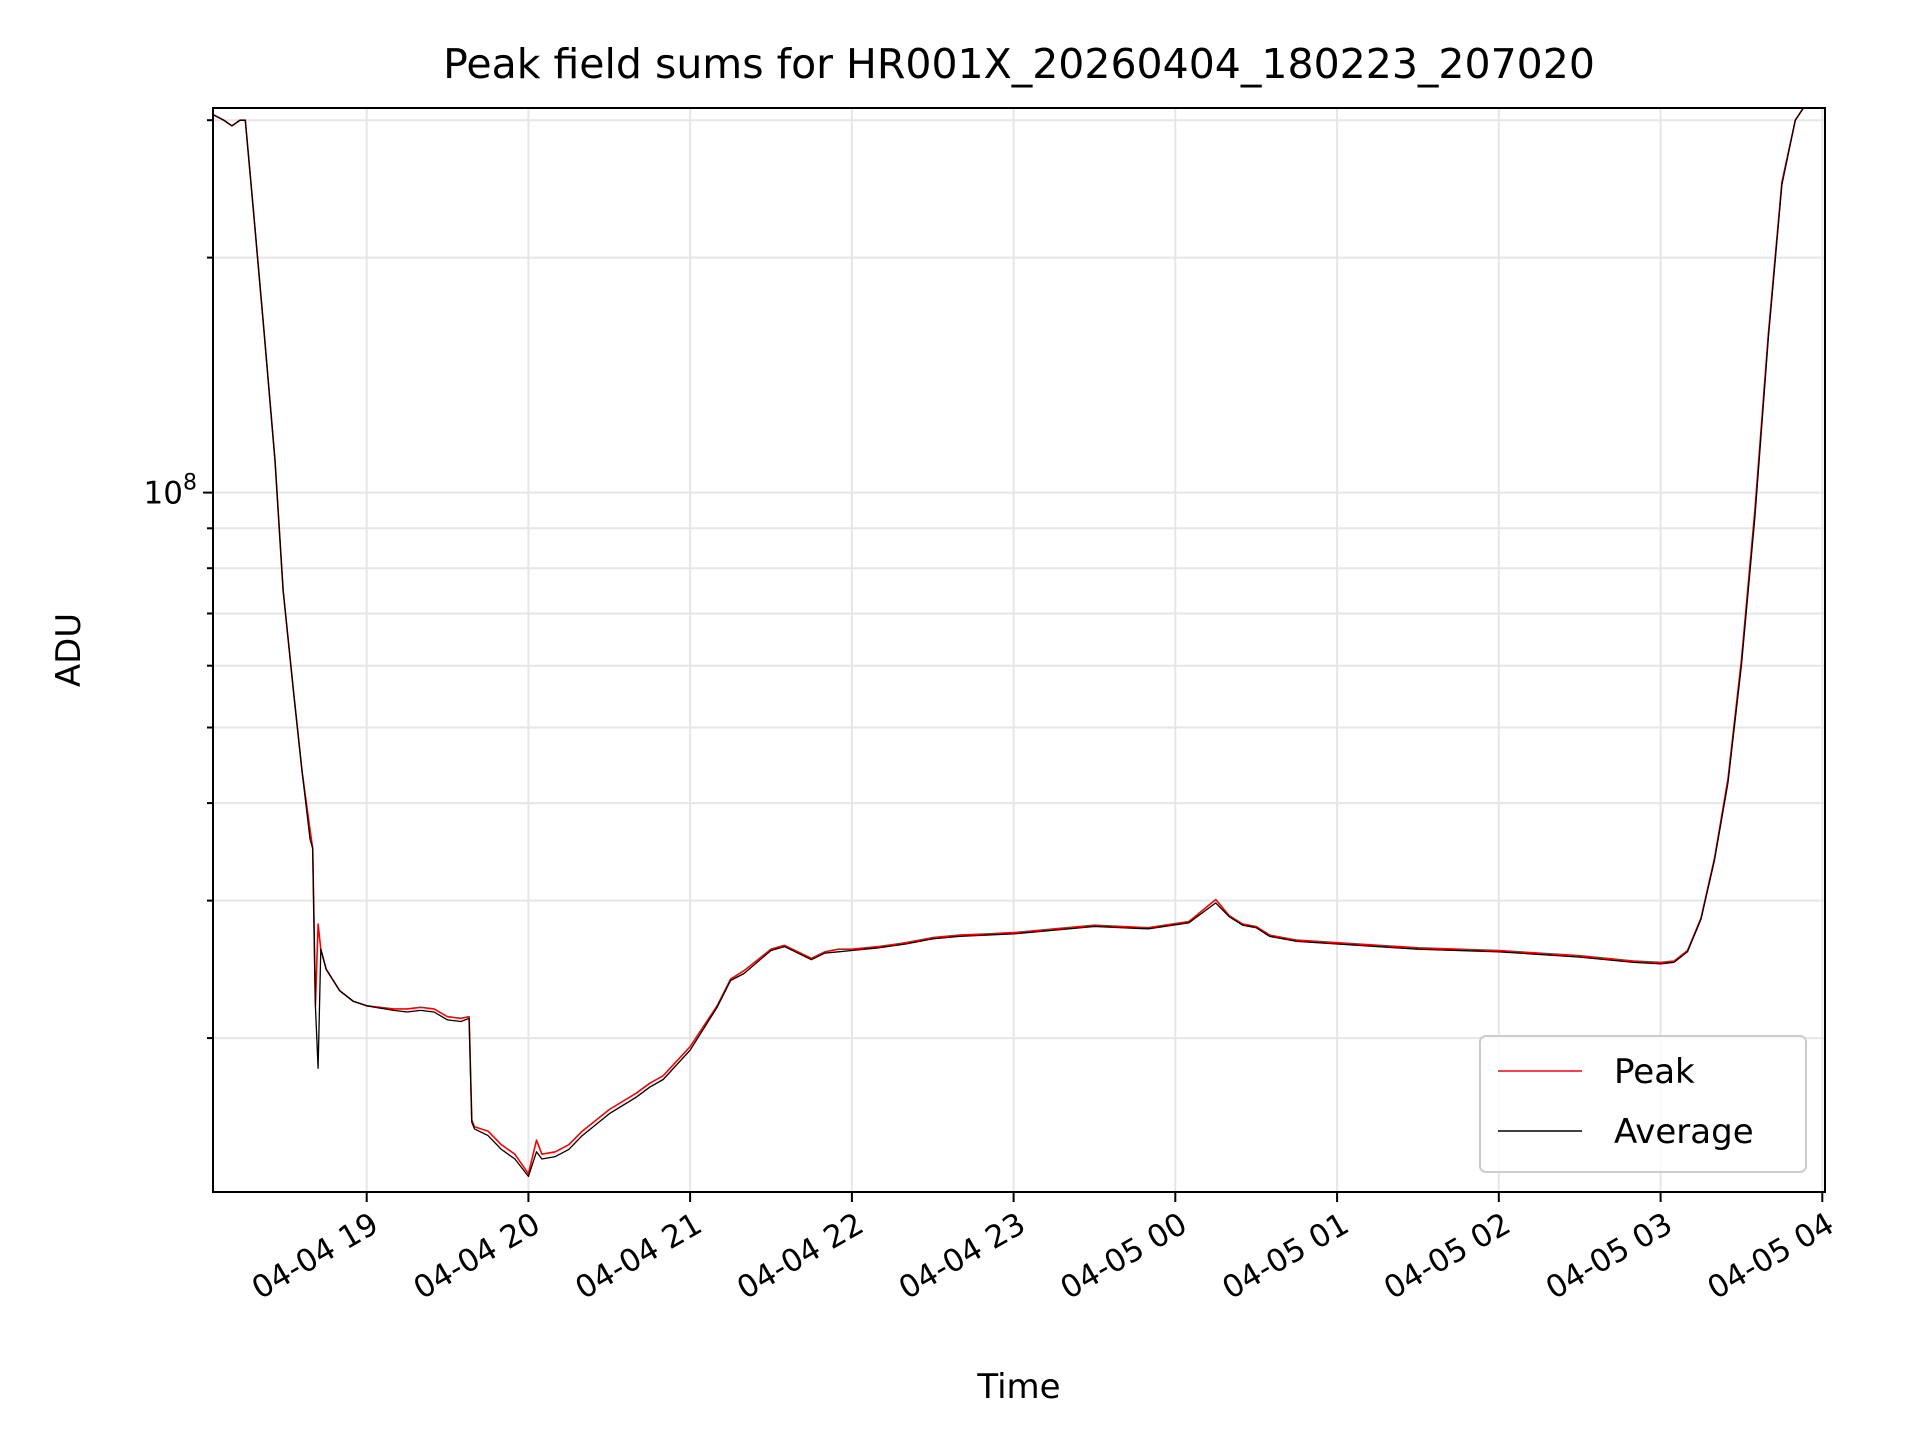  Describe the element at coordinates (1654, 1072) in the screenshot. I see `legend-label-peak: Peak` at that location.